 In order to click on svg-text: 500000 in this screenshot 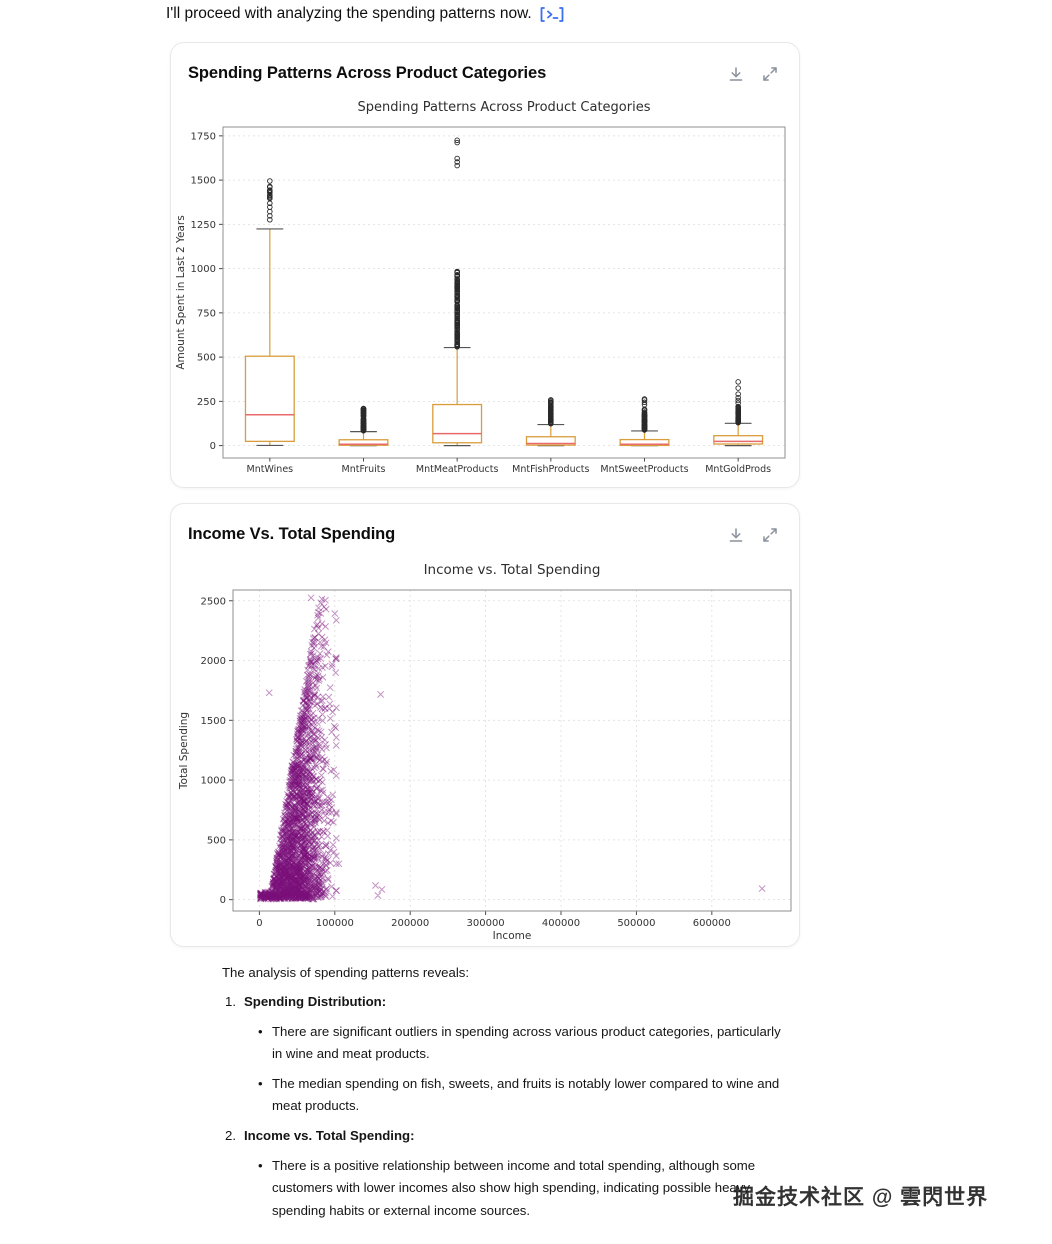, I will do `click(636, 923)`.